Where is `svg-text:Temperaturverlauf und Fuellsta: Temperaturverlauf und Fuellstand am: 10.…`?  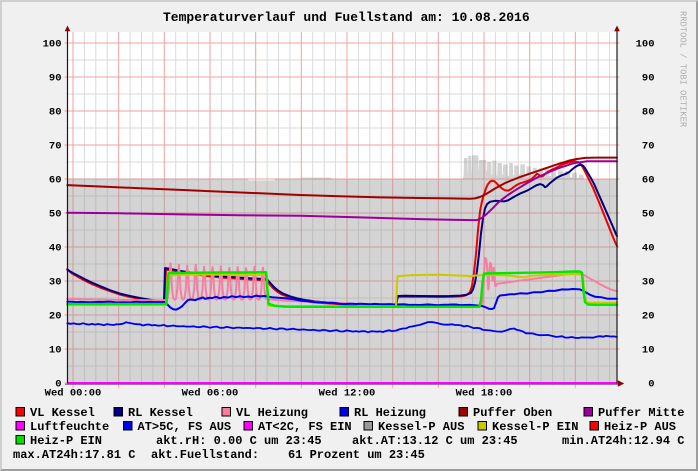 svg-text:Temperaturverlauf und Fuellsta: Temperaturverlauf und Fuellstand am: 10.… is located at coordinates (346, 17).